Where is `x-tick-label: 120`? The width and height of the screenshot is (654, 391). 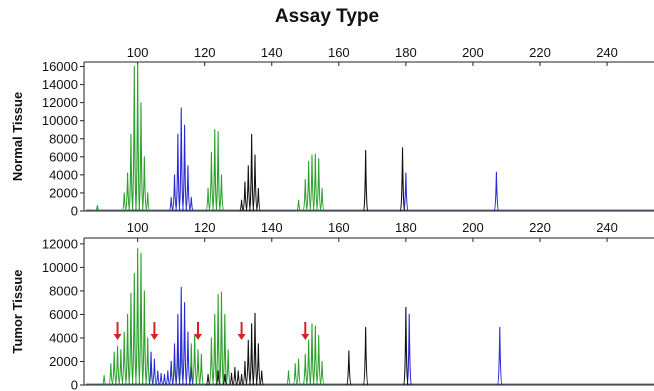
x-tick-label: 120 is located at coordinates (205, 227).